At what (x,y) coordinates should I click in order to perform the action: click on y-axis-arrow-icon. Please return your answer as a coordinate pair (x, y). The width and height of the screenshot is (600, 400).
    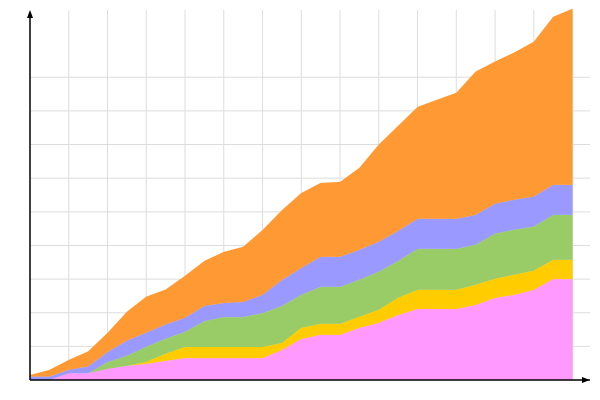
    Looking at the image, I should click on (30, 14).